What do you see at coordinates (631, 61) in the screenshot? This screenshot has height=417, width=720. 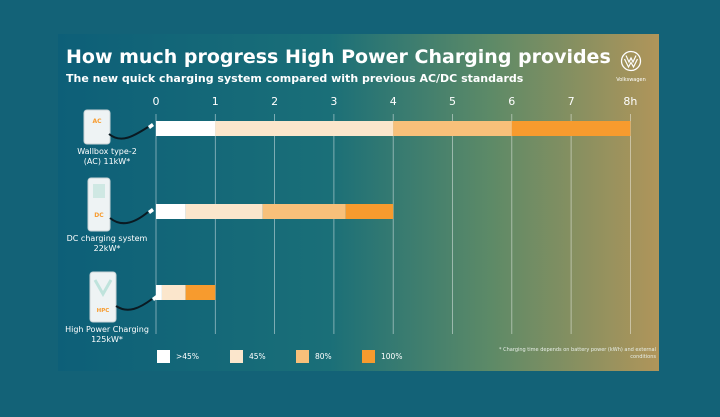 I see `vw-logo-icon` at bounding box center [631, 61].